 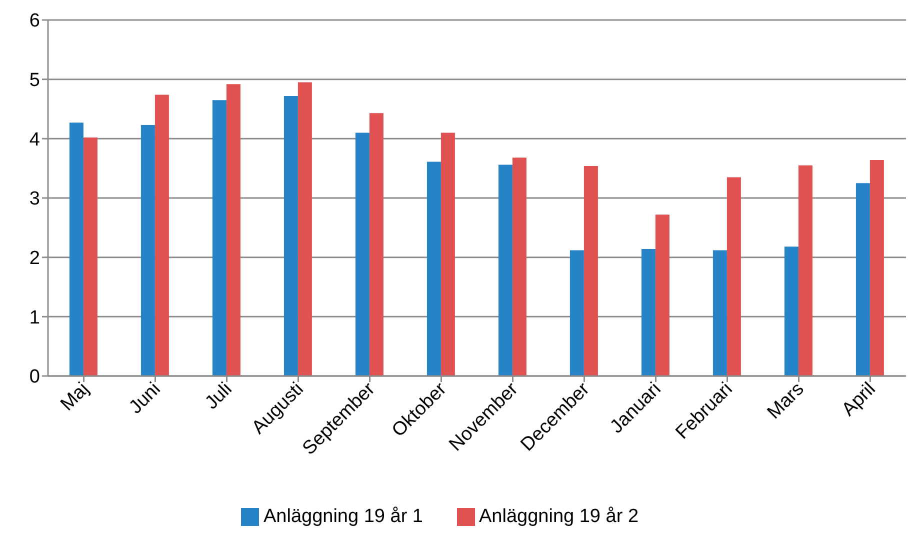 What do you see at coordinates (34, 81) in the screenshot?
I see `y-tick-label: 5` at bounding box center [34, 81].